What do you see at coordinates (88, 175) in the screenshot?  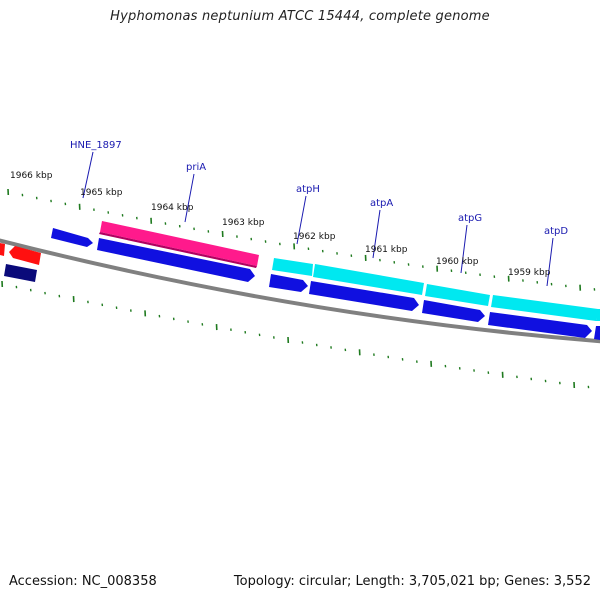 I see `leader-hne1897` at bounding box center [88, 175].